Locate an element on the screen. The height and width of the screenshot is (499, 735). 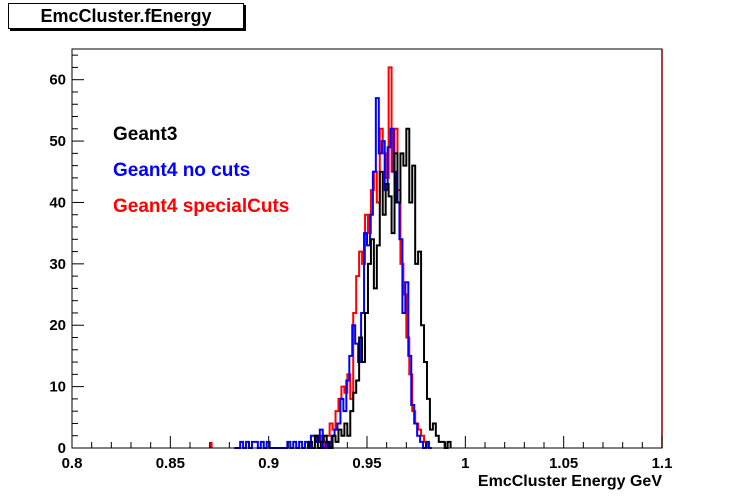
y-tick-label: 30 is located at coordinates (57, 264).